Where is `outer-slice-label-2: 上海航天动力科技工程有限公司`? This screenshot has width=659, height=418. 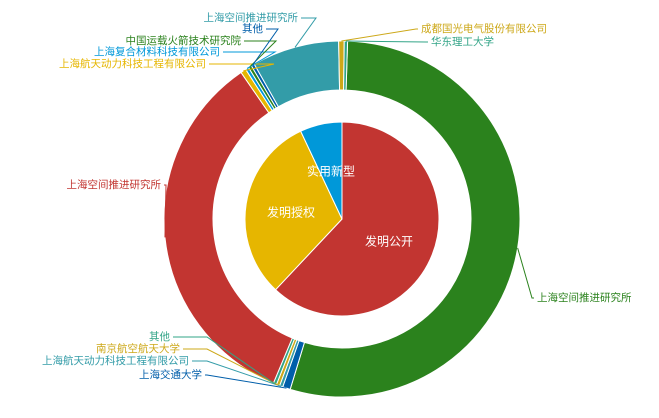 outer-slice-label-2: 上海航天动力科技工程有限公司 is located at coordinates (115, 360).